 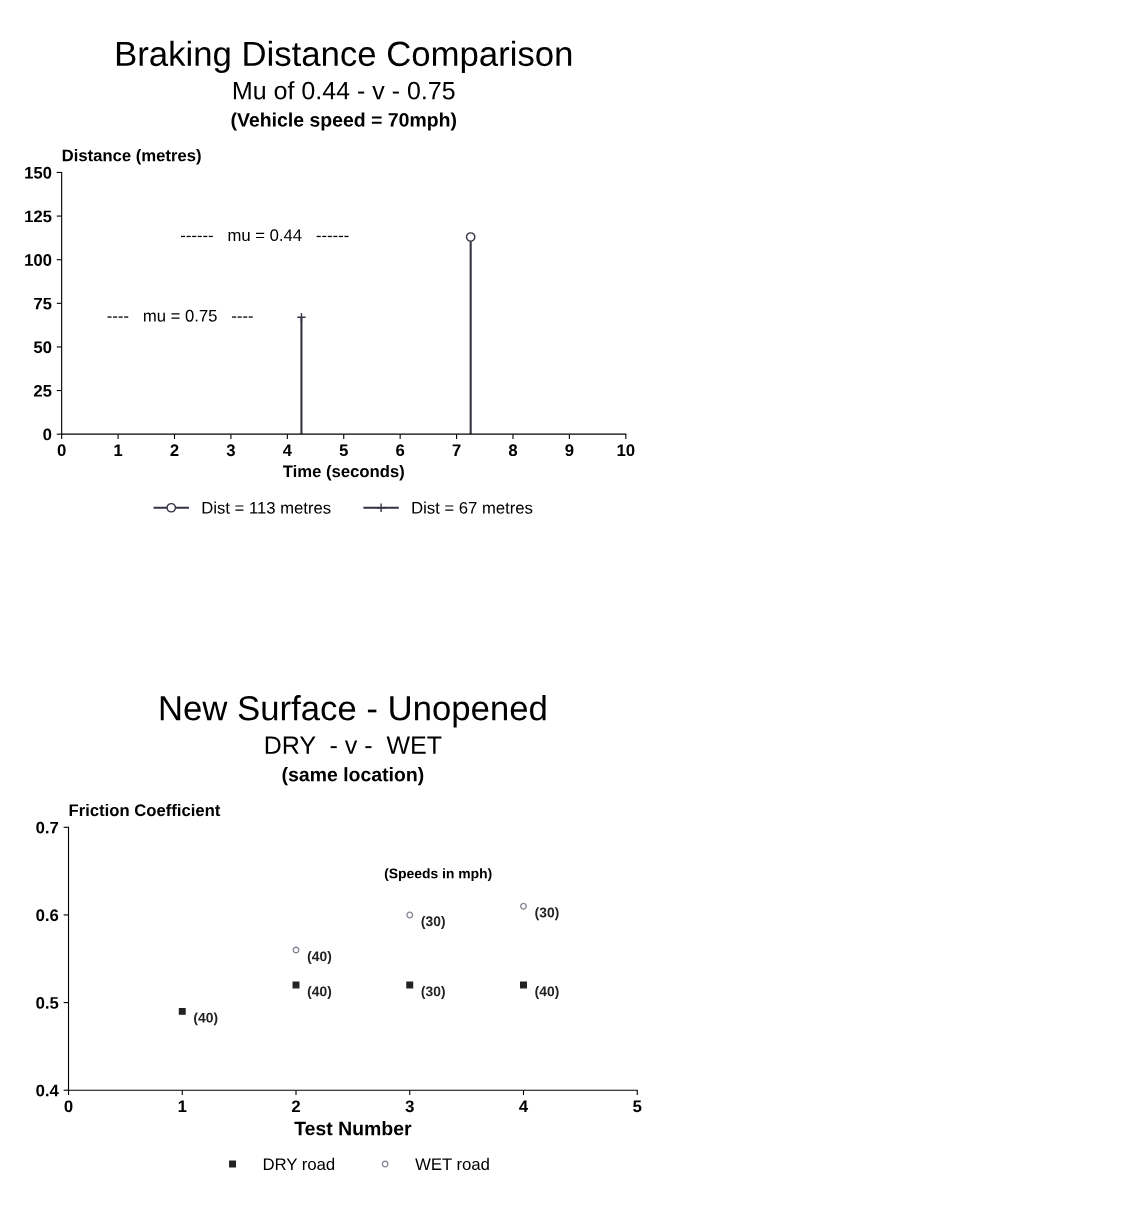 What do you see at coordinates (513, 450) in the screenshot?
I see `x-tick-label: 8` at bounding box center [513, 450].